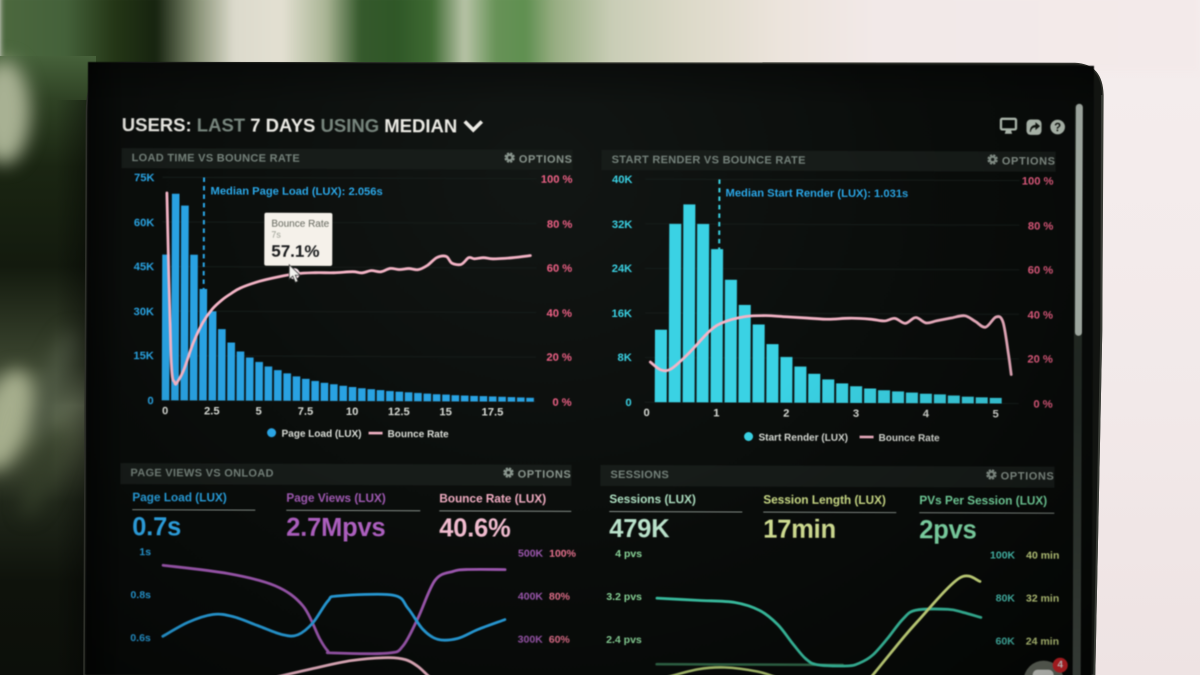 The width and height of the screenshot is (1200, 675). I want to click on svg-text: 24K, so click(622, 269).